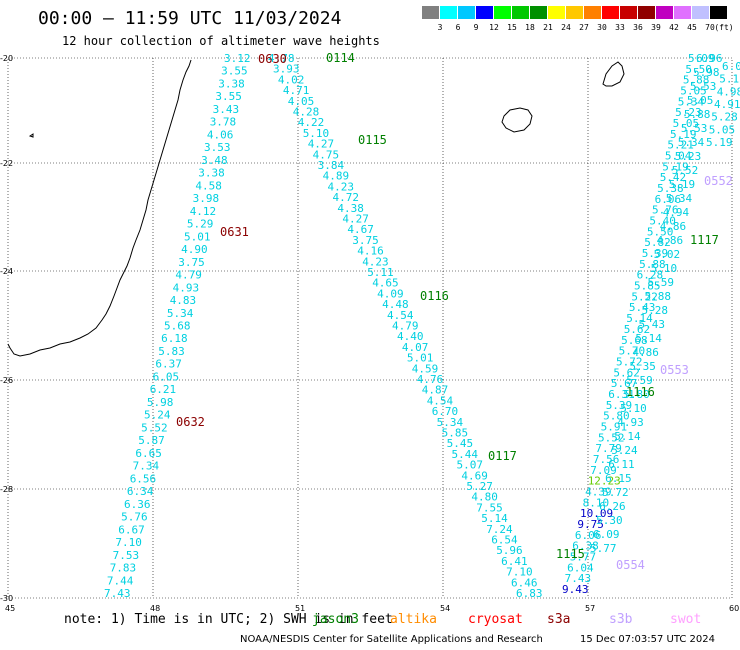 This screenshot has height=650, width=740. I want to click on track-0552-value: 5.30, so click(609, 520).